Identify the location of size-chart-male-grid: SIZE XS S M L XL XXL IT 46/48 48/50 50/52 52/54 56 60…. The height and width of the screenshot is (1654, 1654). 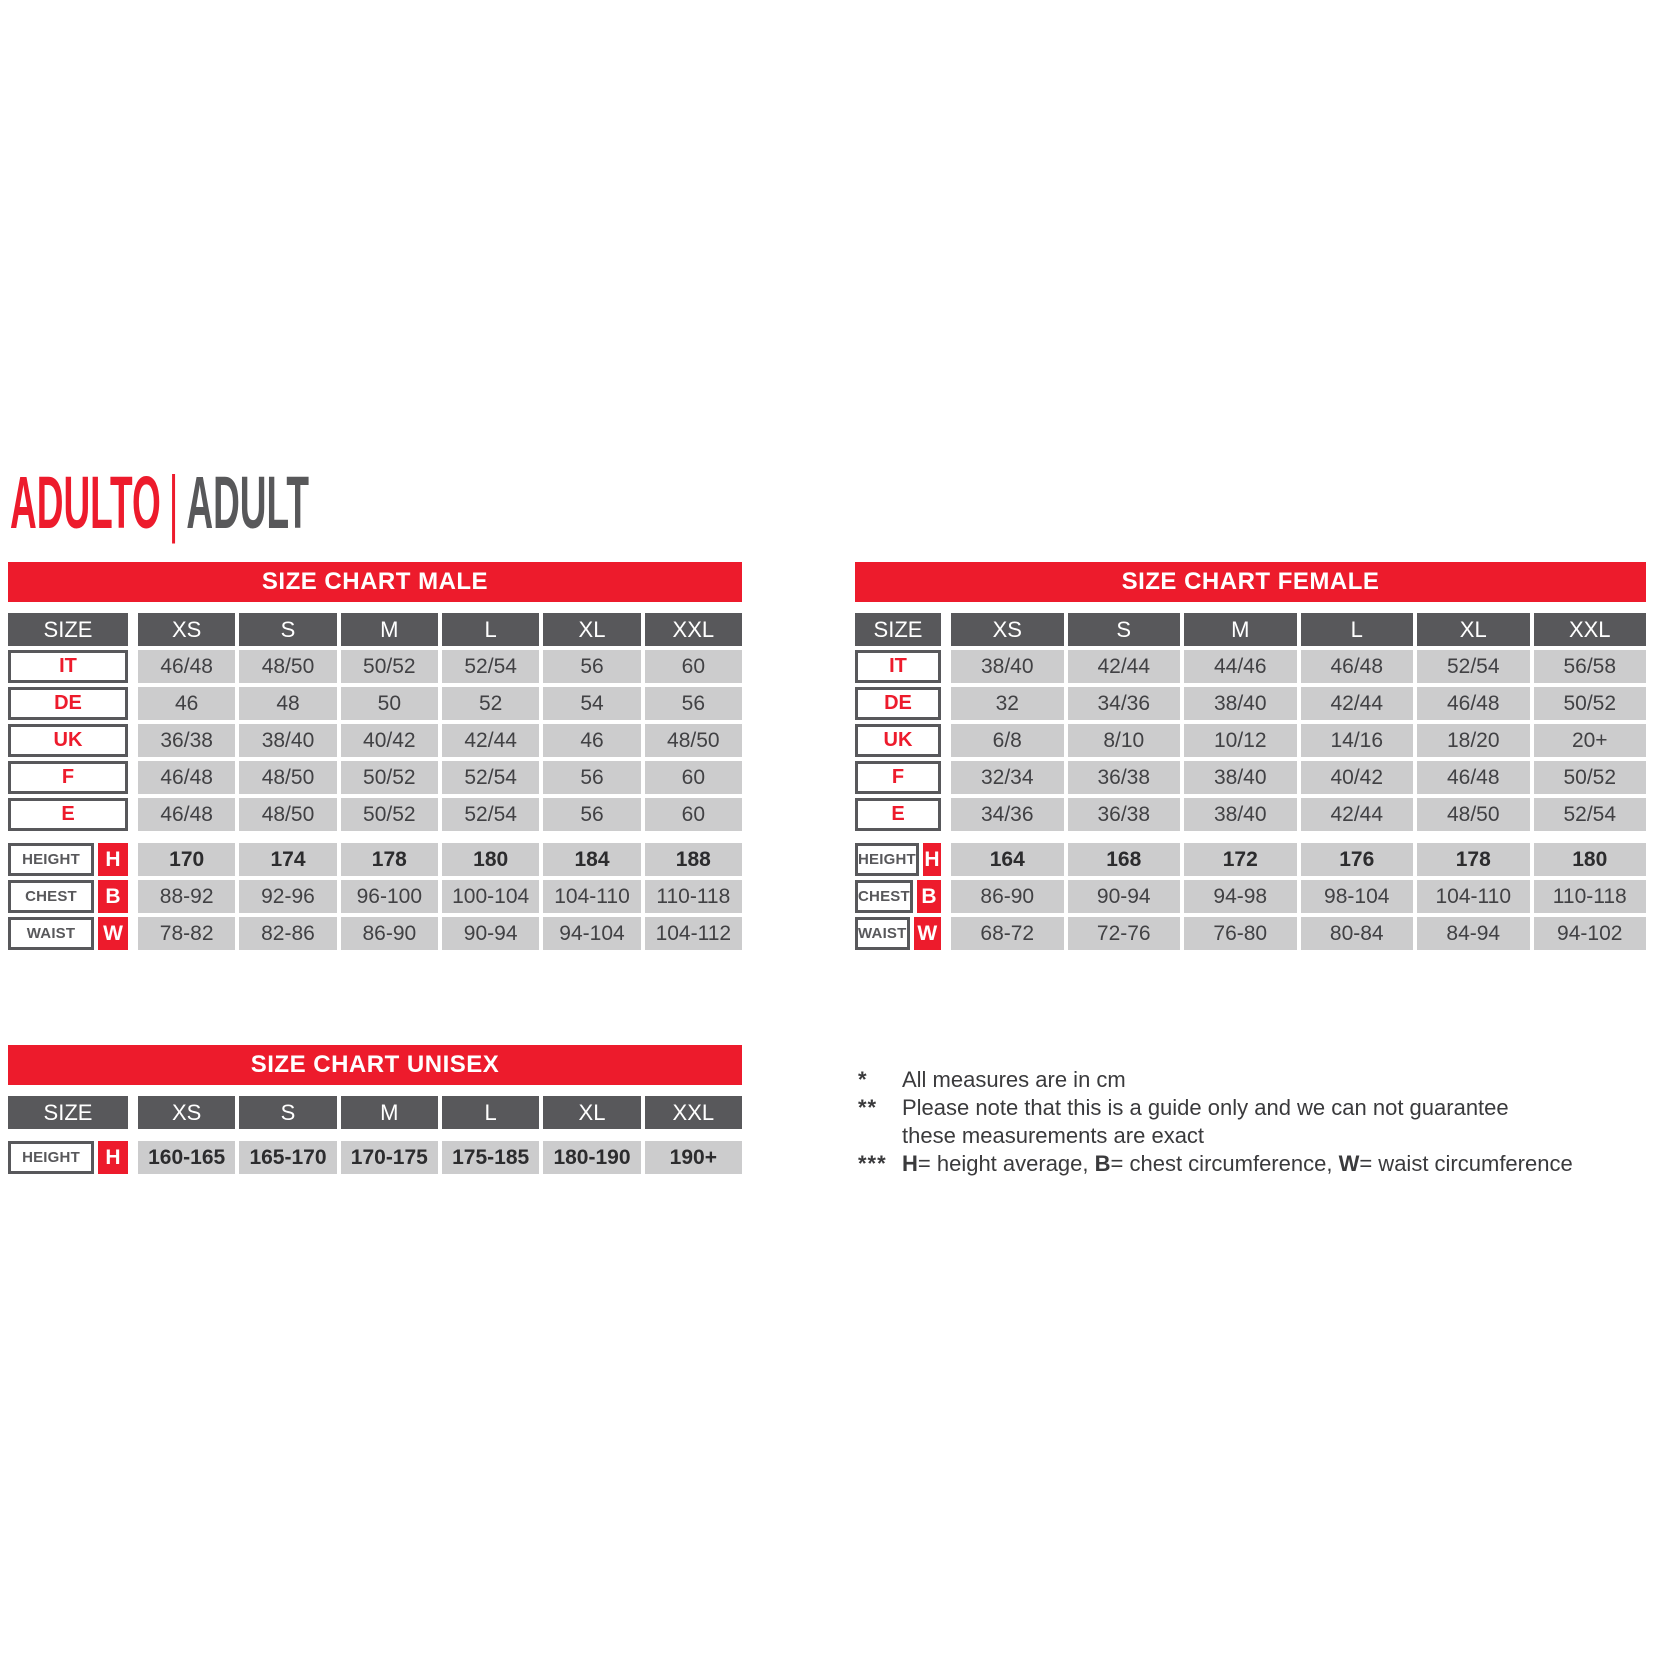
(375, 722).